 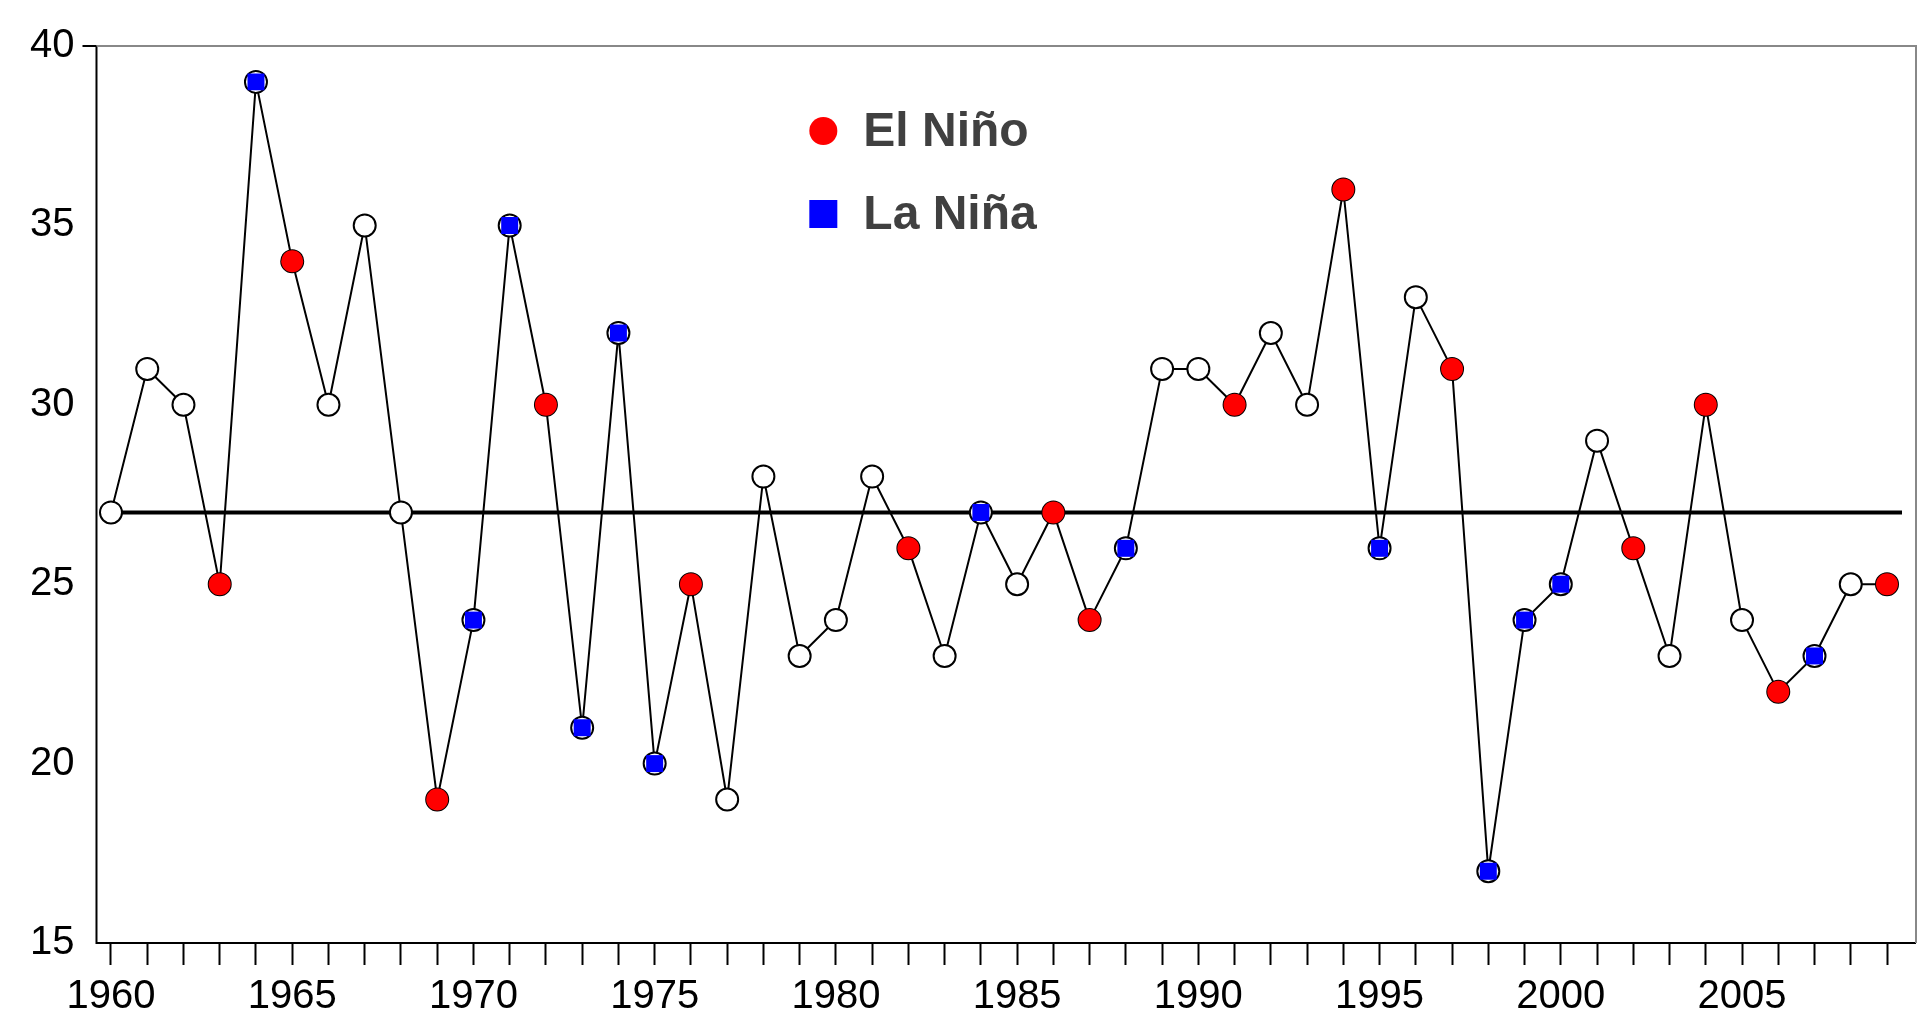 I want to click on x-tick-label: 1985, so click(x=1017, y=994).